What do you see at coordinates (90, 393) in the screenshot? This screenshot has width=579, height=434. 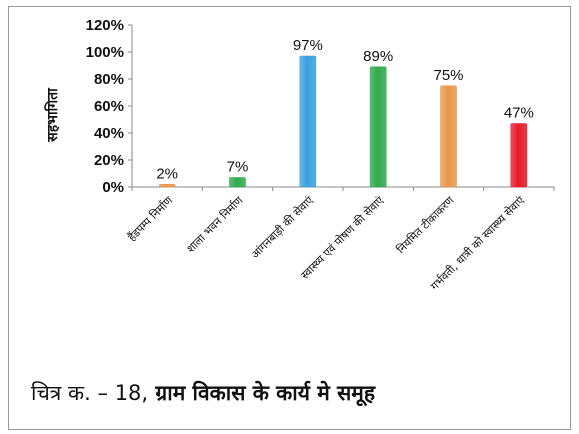 I see `caption-number: चित्र क. – 18,` at bounding box center [90, 393].